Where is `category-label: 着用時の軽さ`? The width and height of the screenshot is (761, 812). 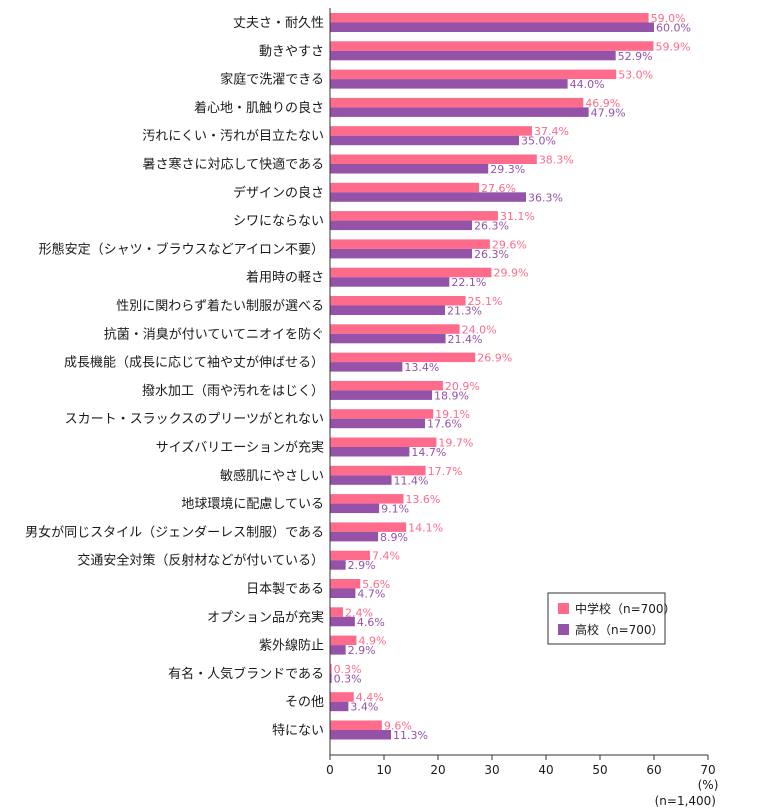
category-label: 着用時の軽さ is located at coordinates (285, 278).